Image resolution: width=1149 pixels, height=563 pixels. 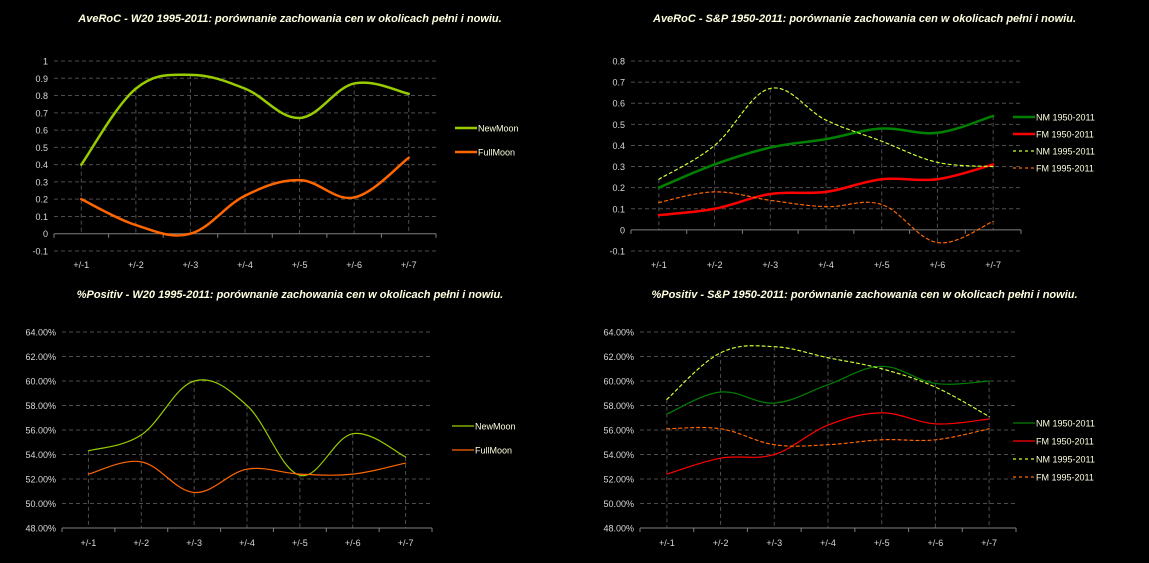 I want to click on y-tick-label: 52.00%, so click(x=40, y=480).